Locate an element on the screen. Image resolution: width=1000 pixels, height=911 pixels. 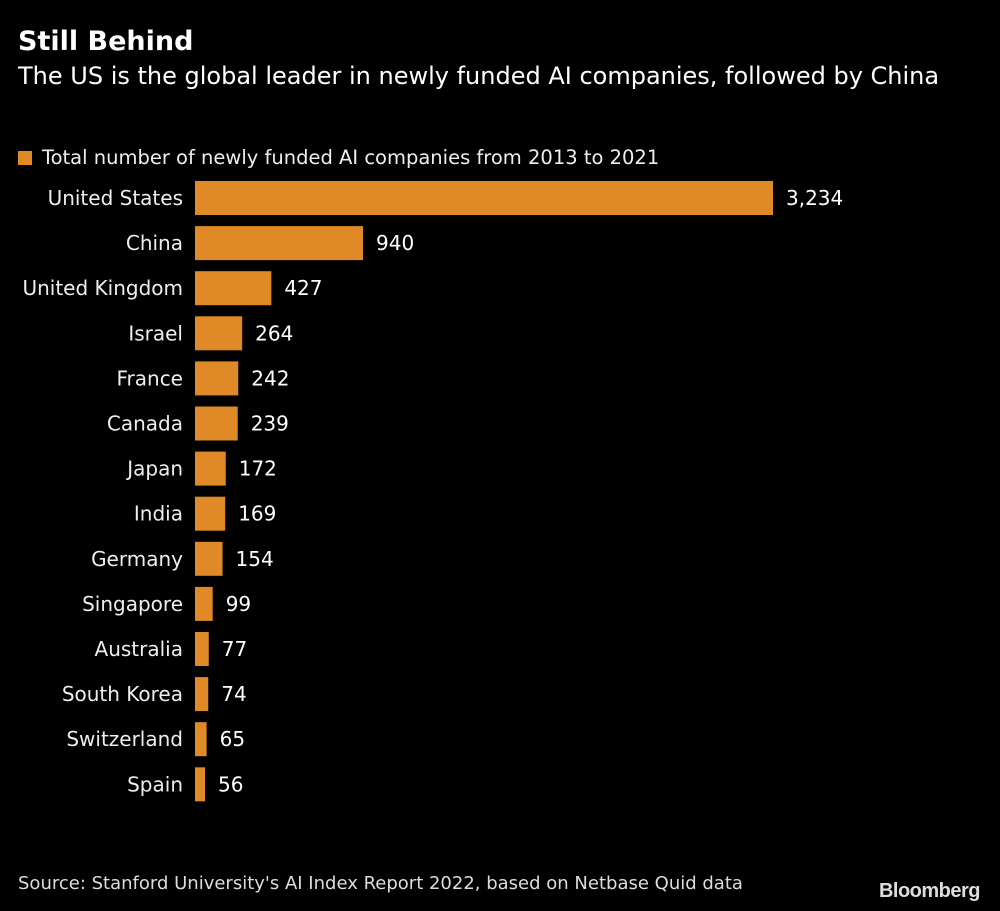
category-label: Australia is located at coordinates (139, 649).